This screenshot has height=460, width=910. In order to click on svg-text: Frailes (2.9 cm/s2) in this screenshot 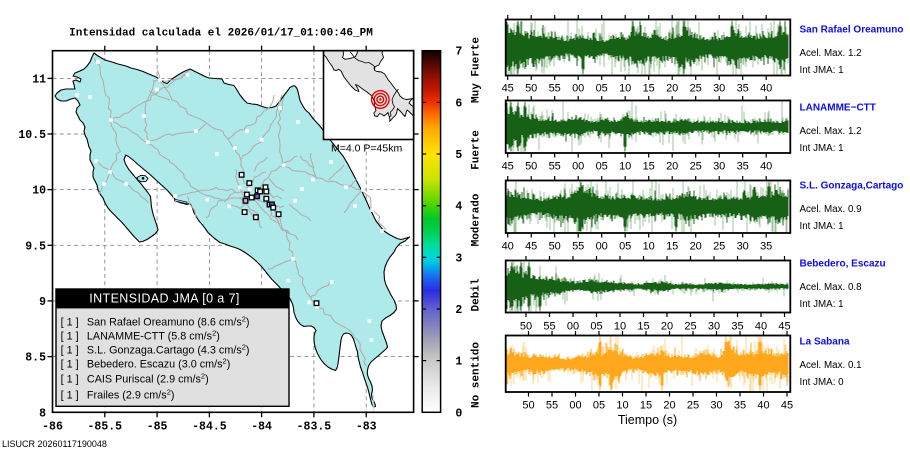, I will do `click(131, 395)`.